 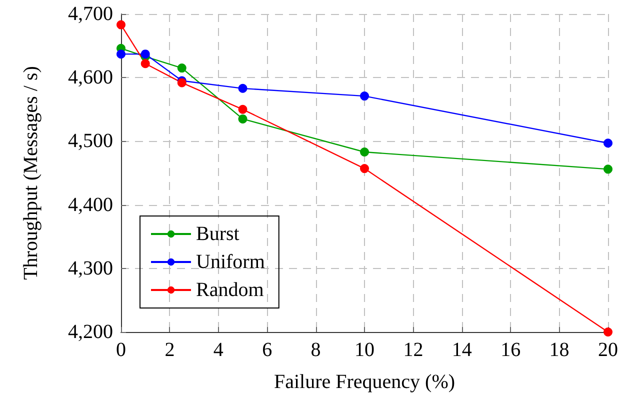 I want to click on legend-label: Burst, so click(x=218, y=234).